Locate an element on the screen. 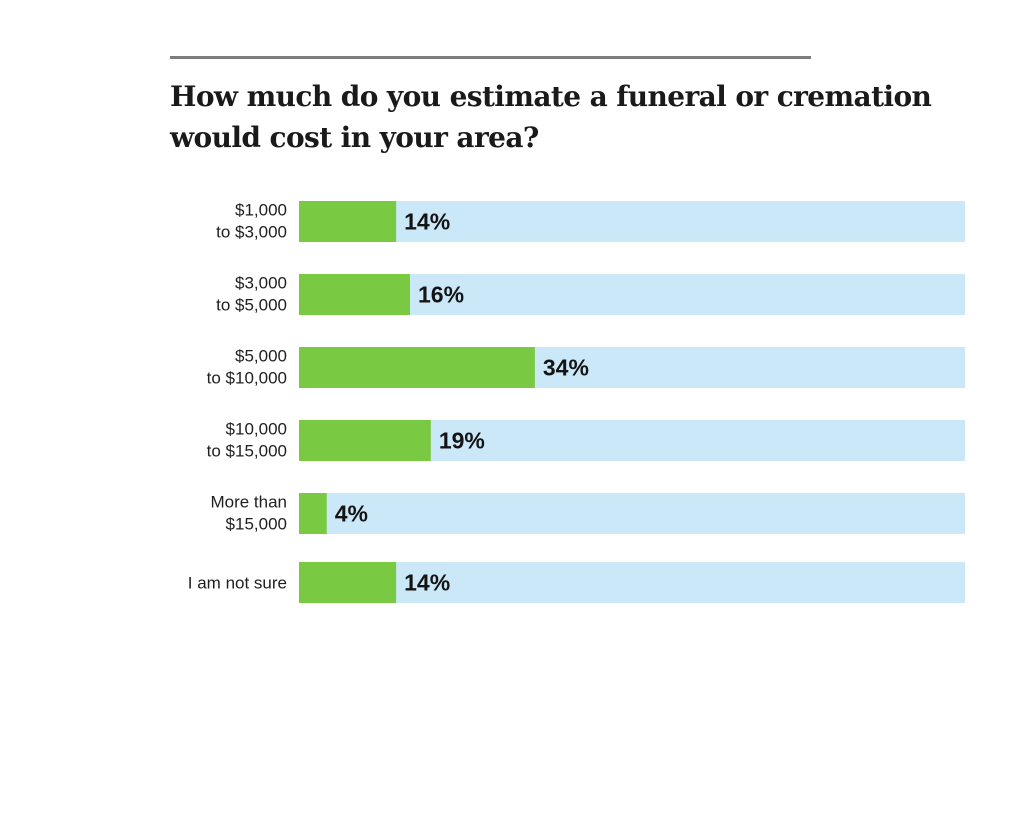 This screenshot has width=1024, height=819. bar-row: 4% More than $15,000 is located at coordinates (587, 513).